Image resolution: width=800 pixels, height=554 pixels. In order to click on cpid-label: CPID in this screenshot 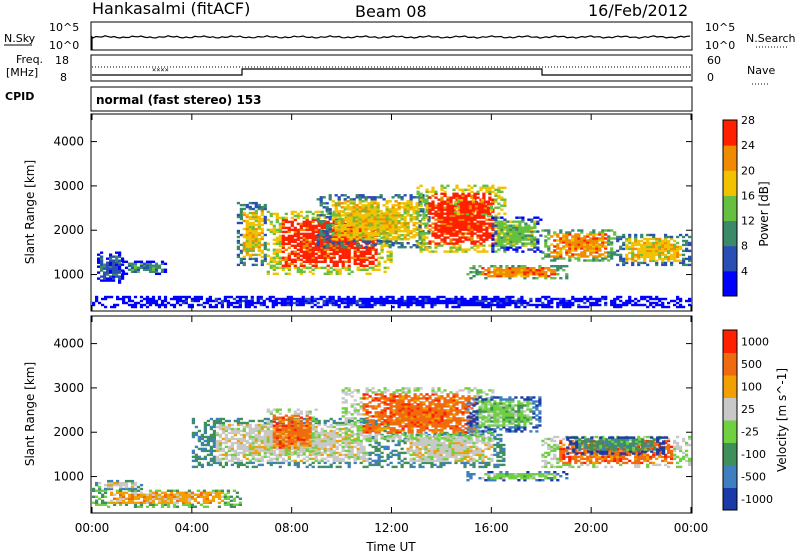, I will do `click(19, 96)`.